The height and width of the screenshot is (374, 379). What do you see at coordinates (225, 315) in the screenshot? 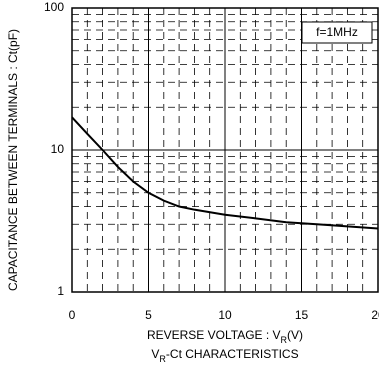
I see `x-tick-label: 10` at bounding box center [225, 315].